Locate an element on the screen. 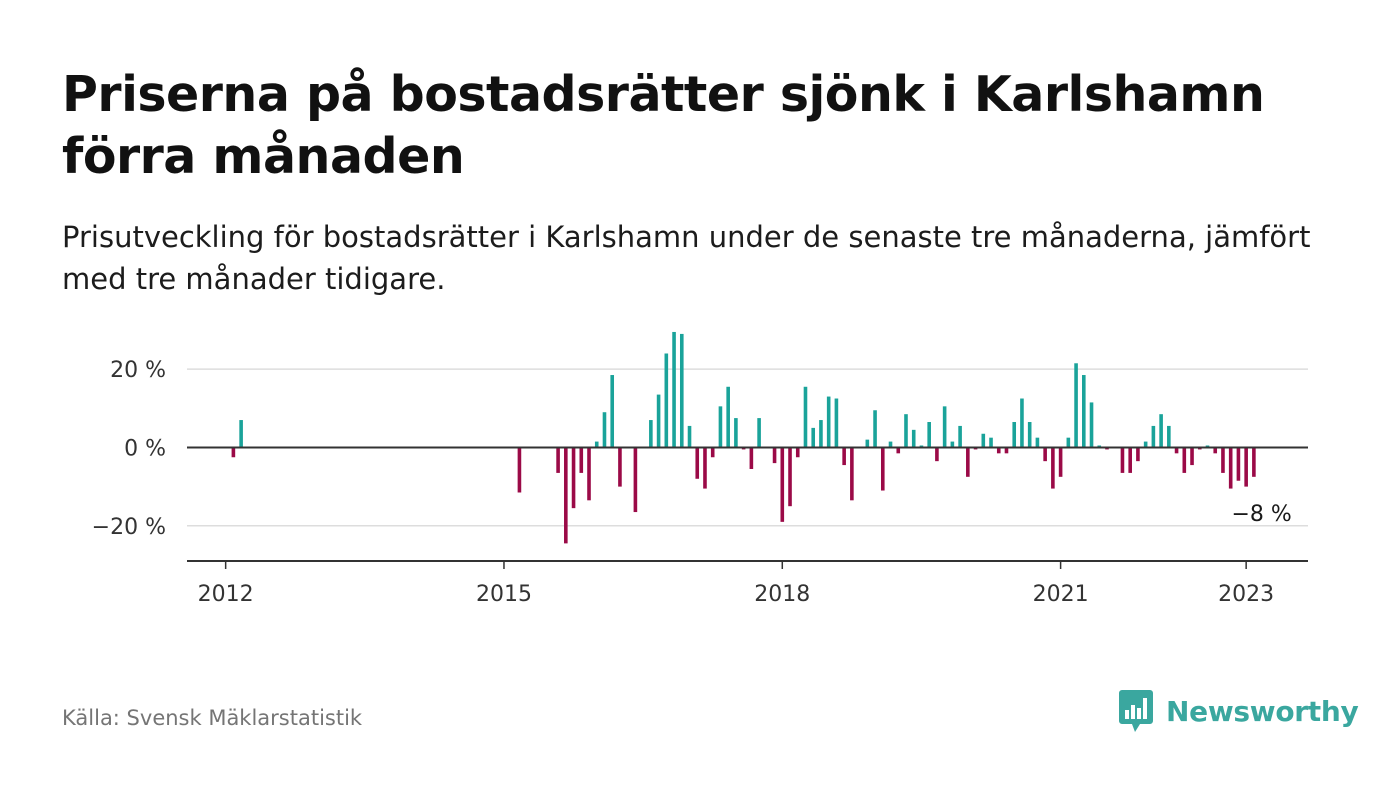 The image size is (1400, 794). axes is located at coordinates (747, 504).